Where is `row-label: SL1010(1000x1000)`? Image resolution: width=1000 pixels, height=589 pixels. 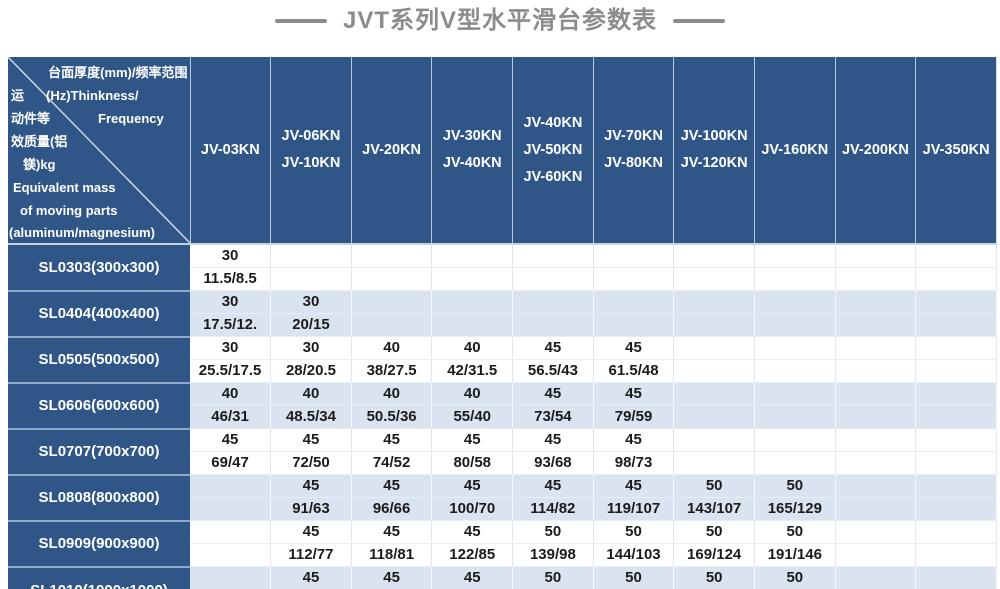 row-label: SL1010(1000x1000) is located at coordinates (99, 577).